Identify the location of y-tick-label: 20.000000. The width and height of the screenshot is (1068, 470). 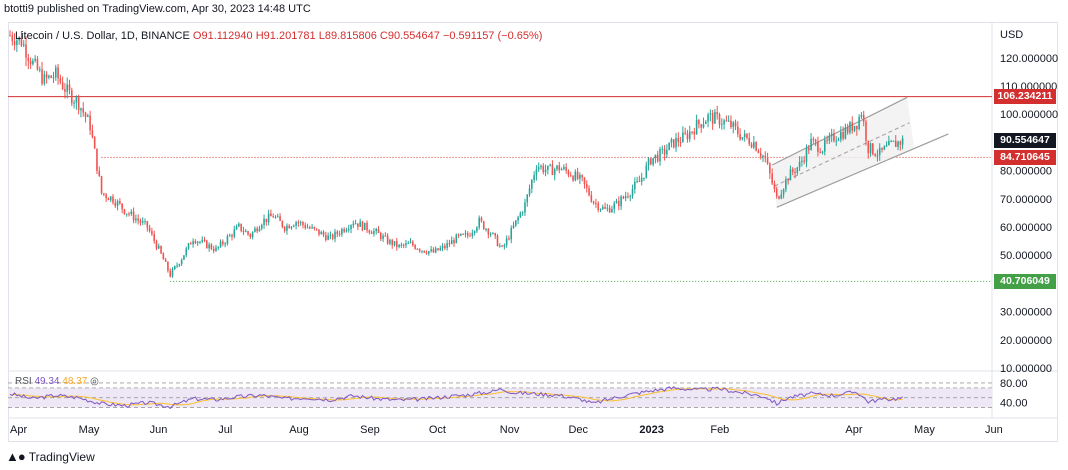
(1026, 341).